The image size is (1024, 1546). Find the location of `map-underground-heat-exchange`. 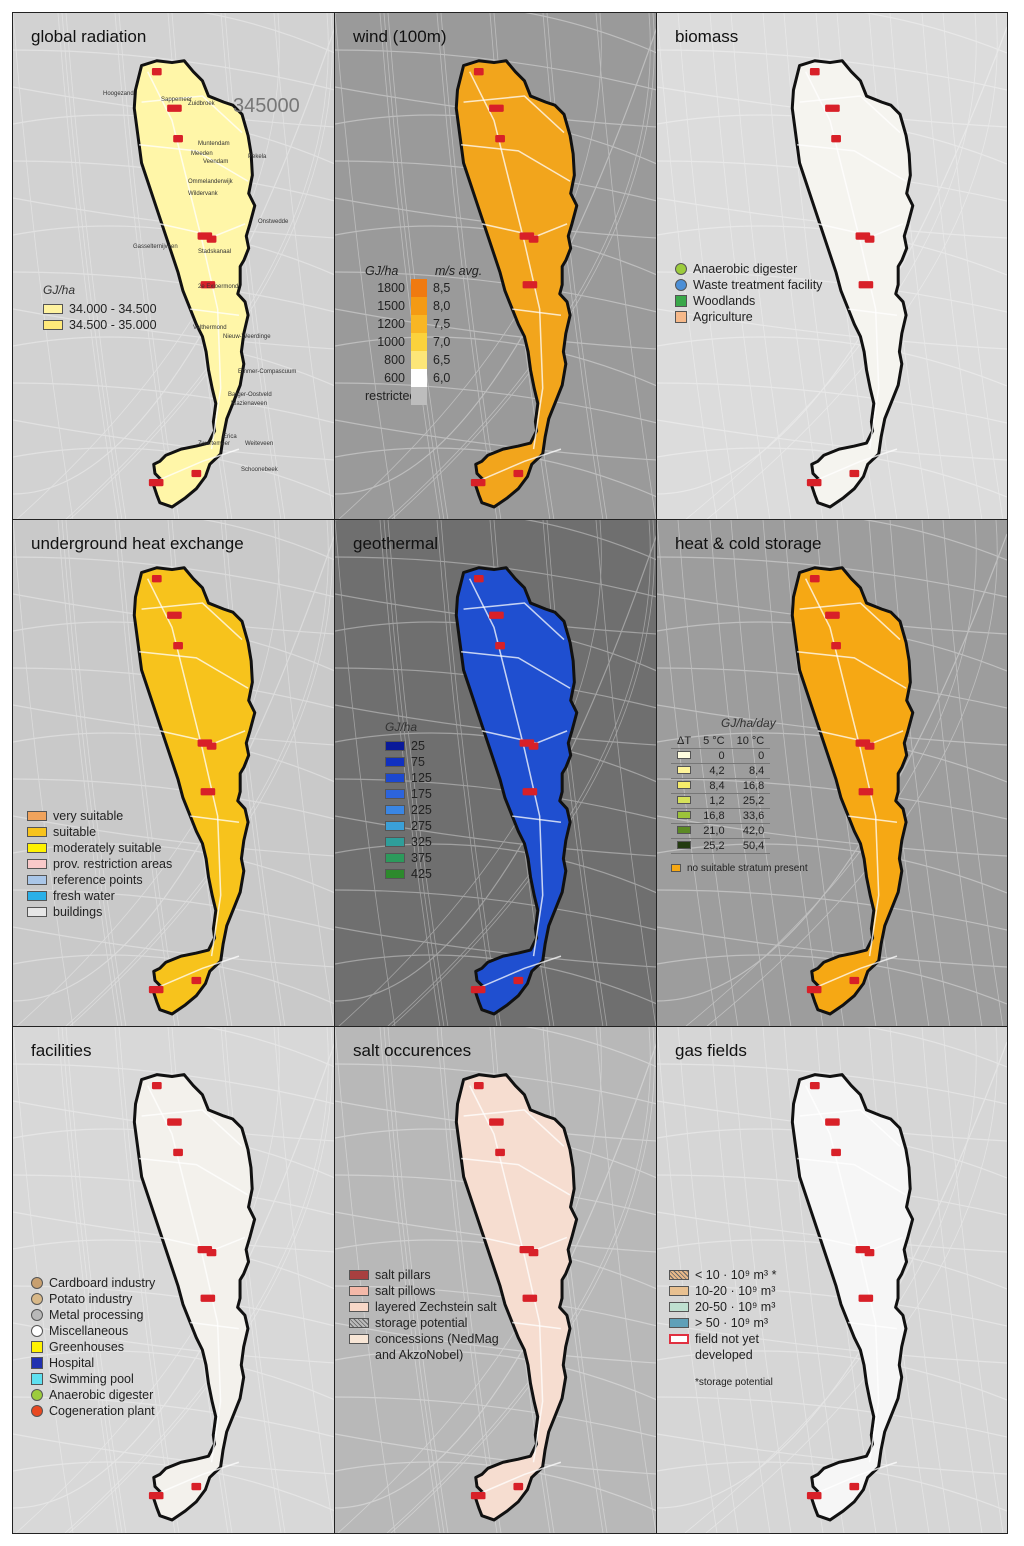

map-underground-heat-exchange is located at coordinates (173, 773).